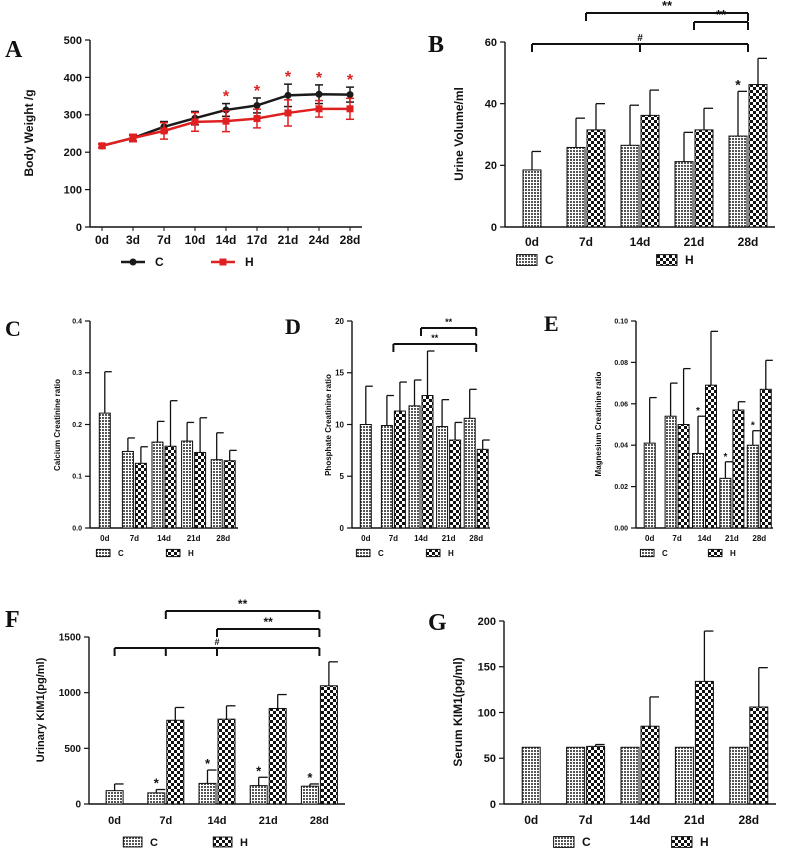 The image size is (787, 850). What do you see at coordinates (77, 373) in the screenshot?
I see `y-tick-label: 0.3` at bounding box center [77, 373].